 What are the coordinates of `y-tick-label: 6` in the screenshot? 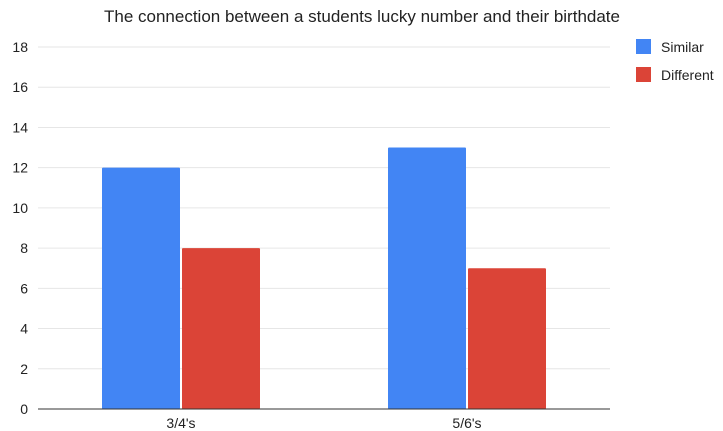 It's located at (24, 288).